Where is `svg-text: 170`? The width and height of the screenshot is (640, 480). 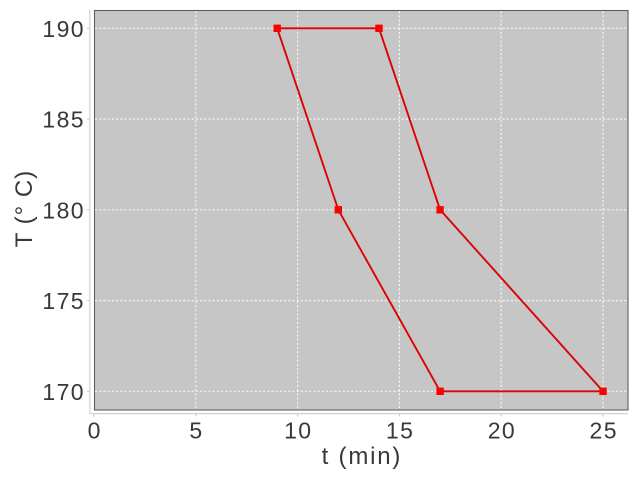 svg-text: 170 is located at coordinates (63, 392).